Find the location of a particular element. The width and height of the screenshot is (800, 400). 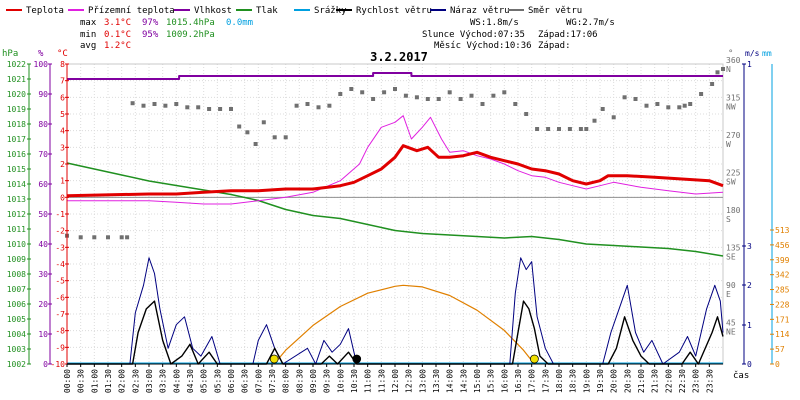

time-tick-label: 06:00 is located at coordinates (231, 381).